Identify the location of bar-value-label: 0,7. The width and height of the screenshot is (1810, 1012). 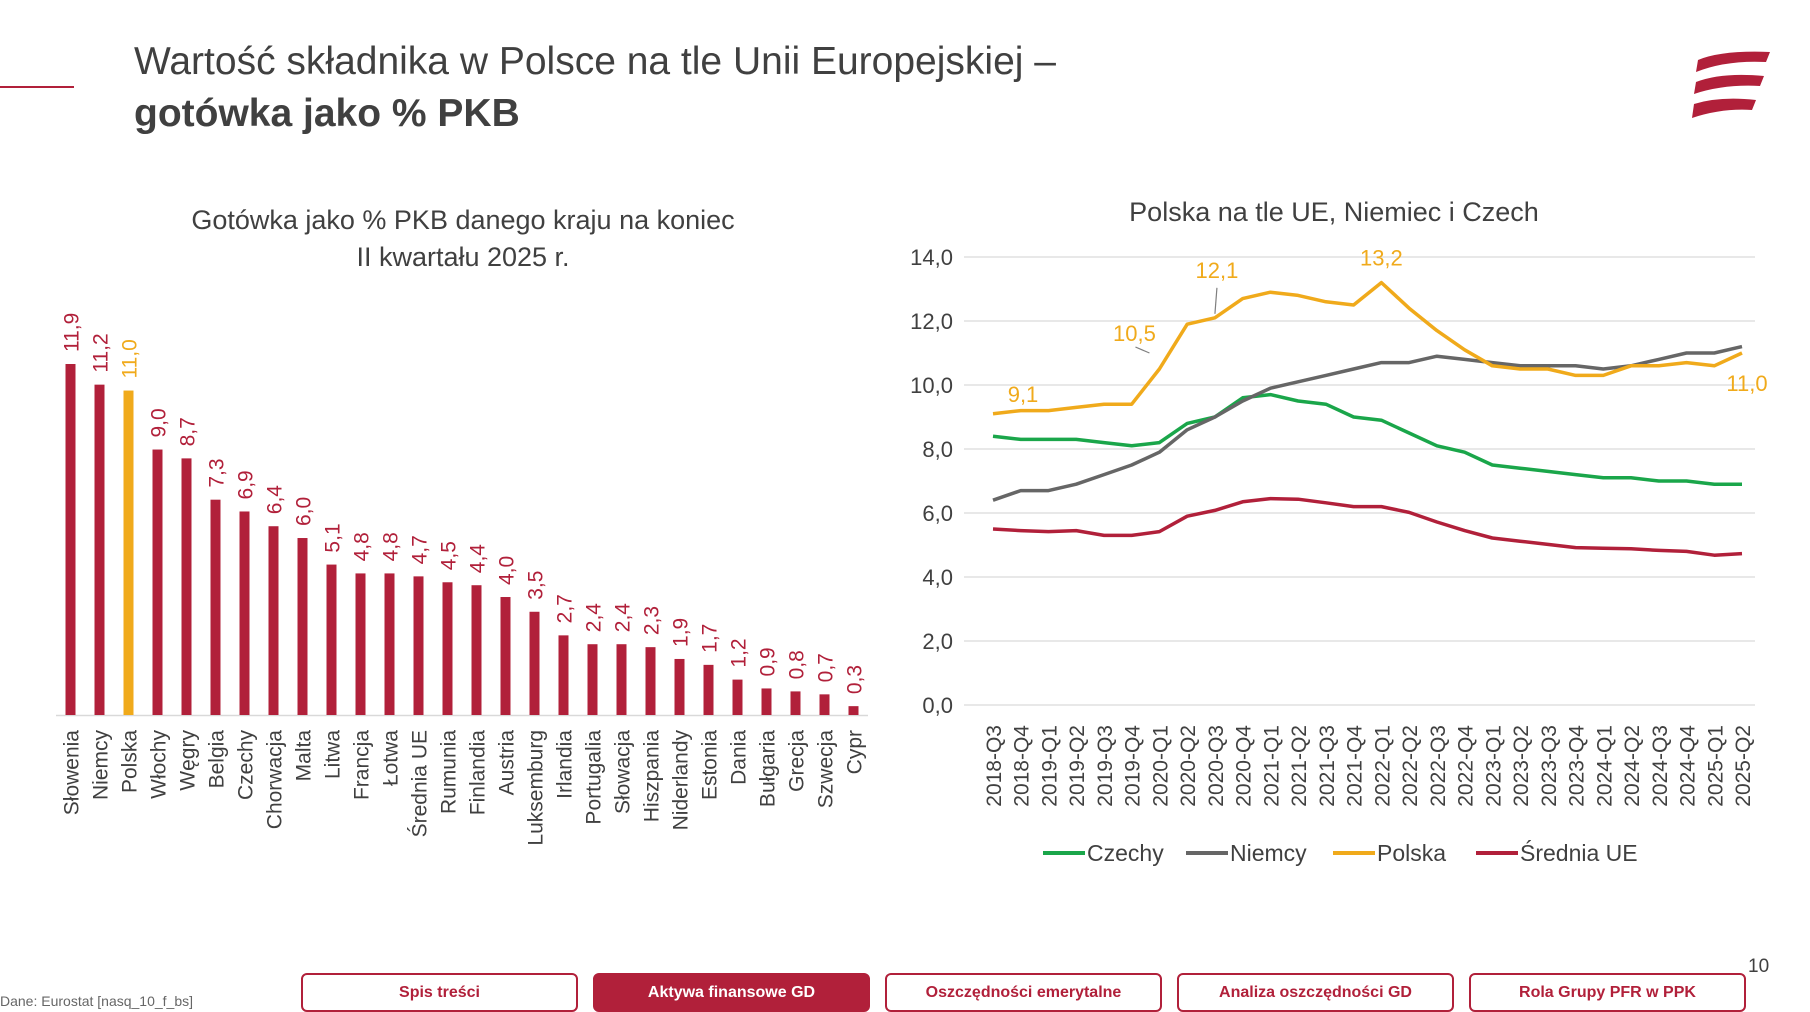
(826, 667).